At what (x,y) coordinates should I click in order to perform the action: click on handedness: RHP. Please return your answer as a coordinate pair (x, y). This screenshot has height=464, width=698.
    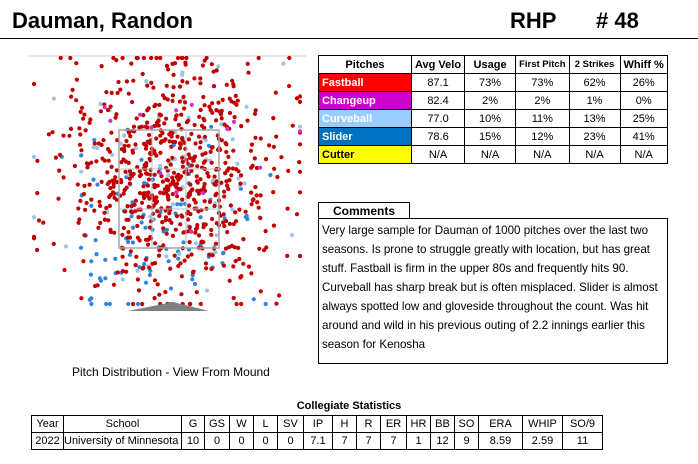
    Looking at the image, I should click on (533, 20).